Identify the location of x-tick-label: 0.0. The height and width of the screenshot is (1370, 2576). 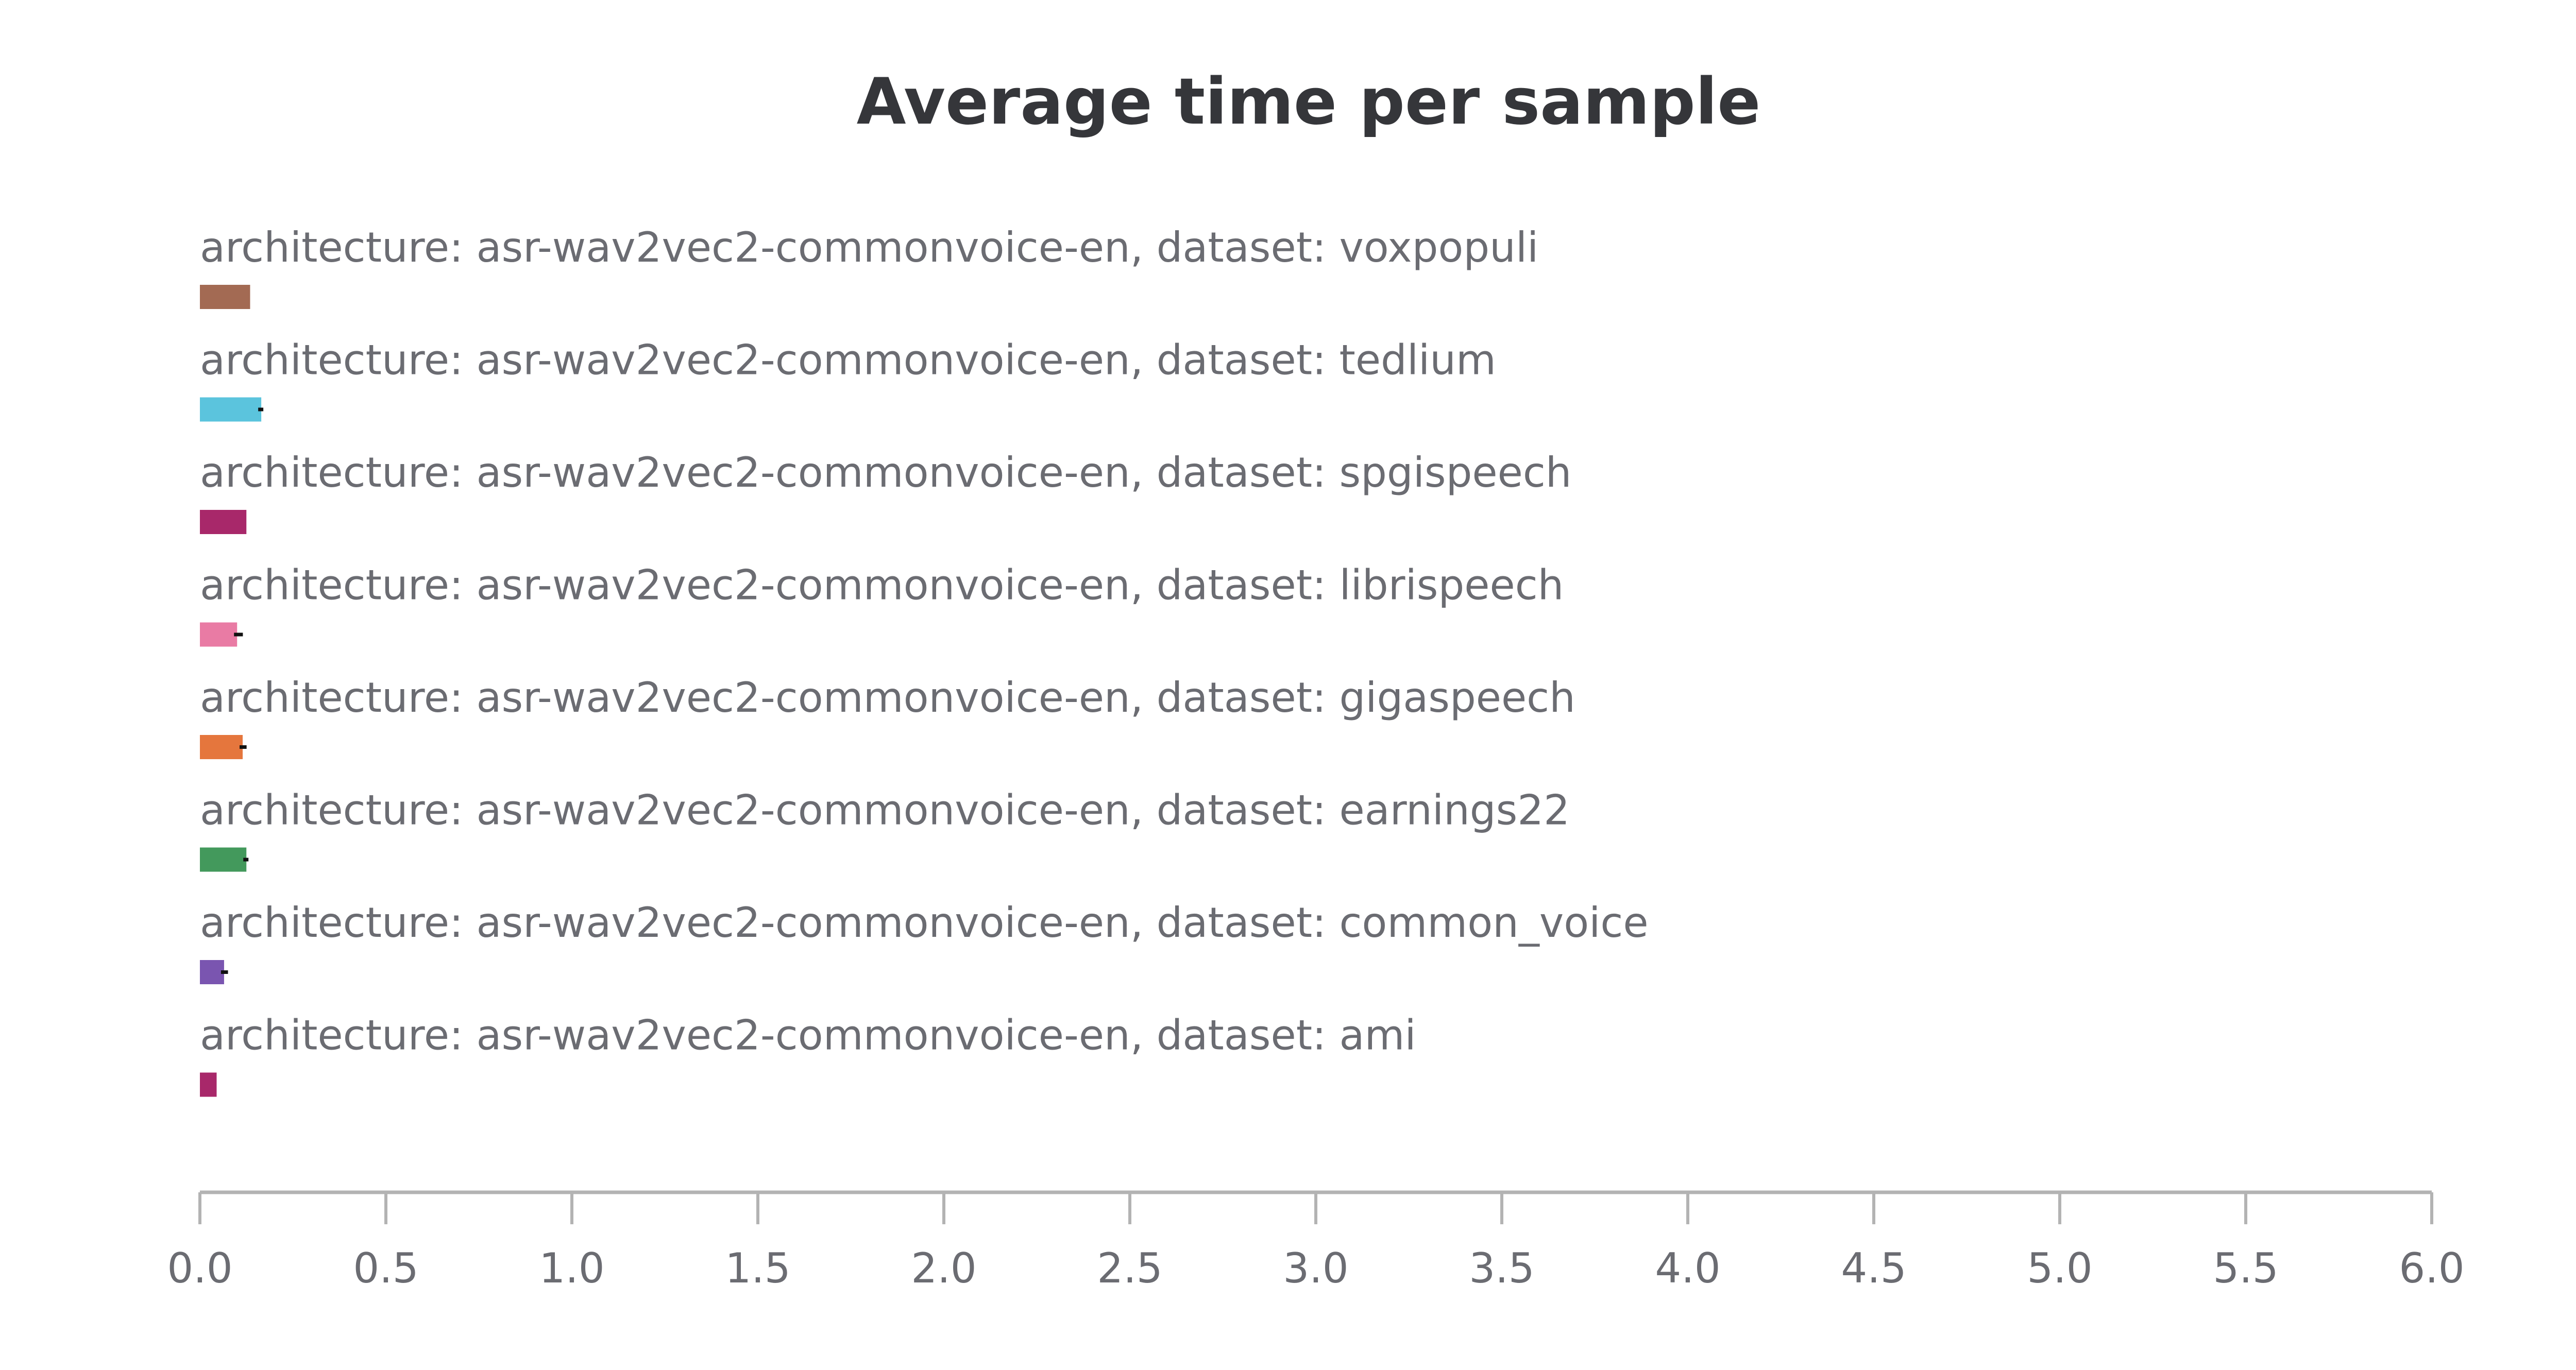
(199, 1268).